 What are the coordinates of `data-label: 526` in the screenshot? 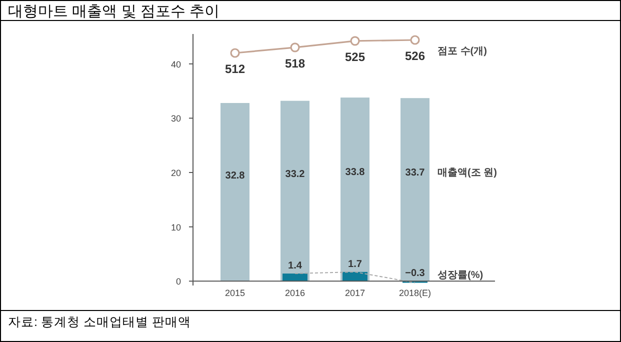 It's located at (415, 56).